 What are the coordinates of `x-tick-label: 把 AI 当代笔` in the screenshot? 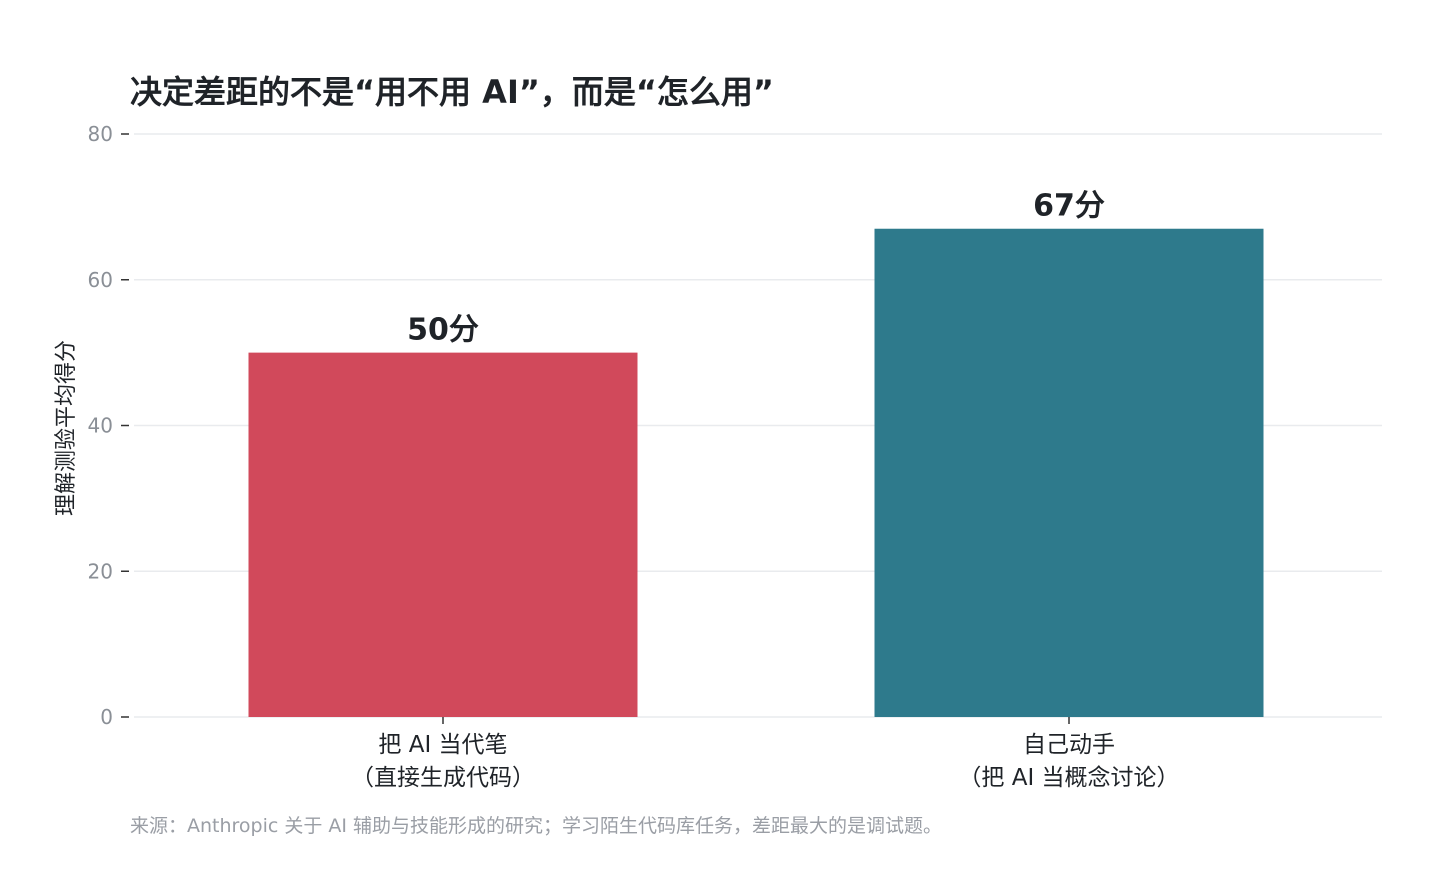 It's located at (442, 745).